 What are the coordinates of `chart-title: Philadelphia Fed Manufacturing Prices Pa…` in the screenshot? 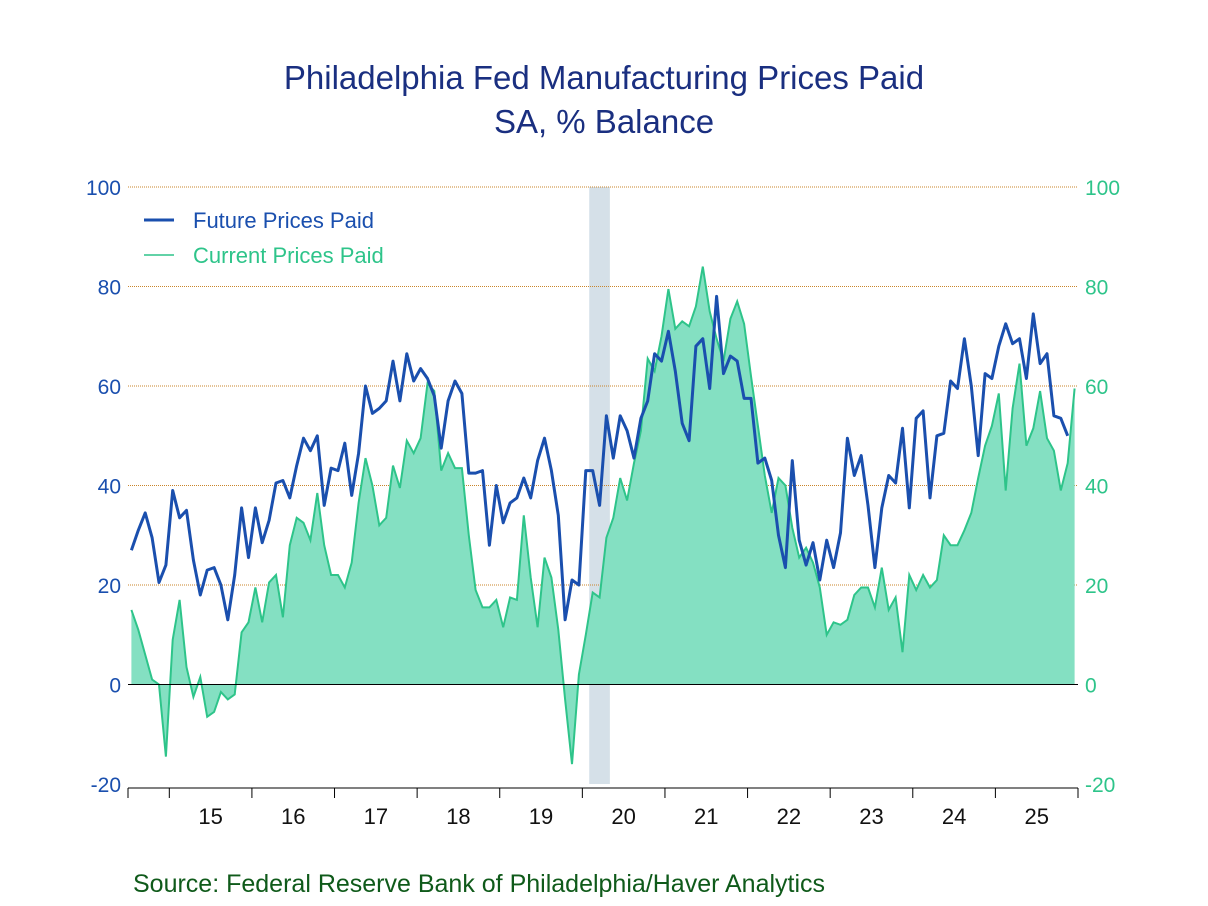 It's located at (604, 77).